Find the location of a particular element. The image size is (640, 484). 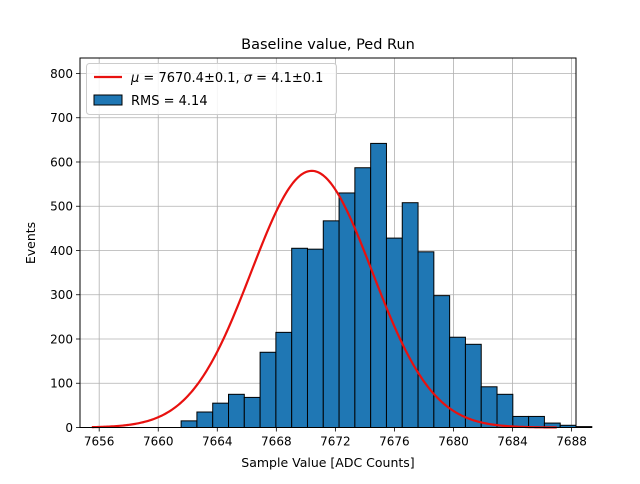

x-tick-label: 7660 is located at coordinates (158, 442).